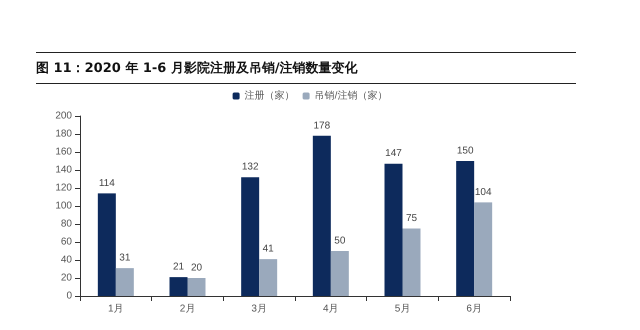  Describe the element at coordinates (66, 224) in the screenshot. I see `y-tick-label: 80` at that location.